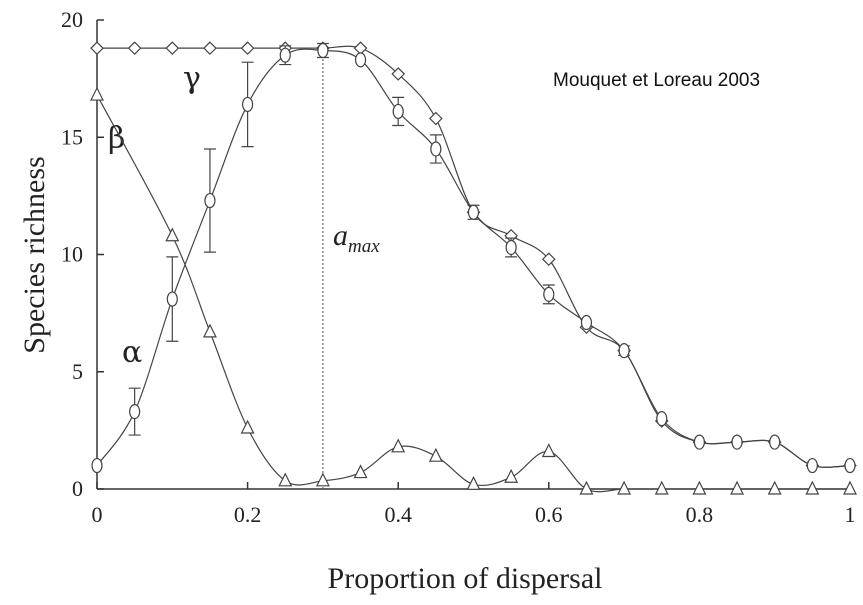 The image size is (863, 605). Describe the element at coordinates (398, 514) in the screenshot. I see `x-tick-label: 0.4` at that location.